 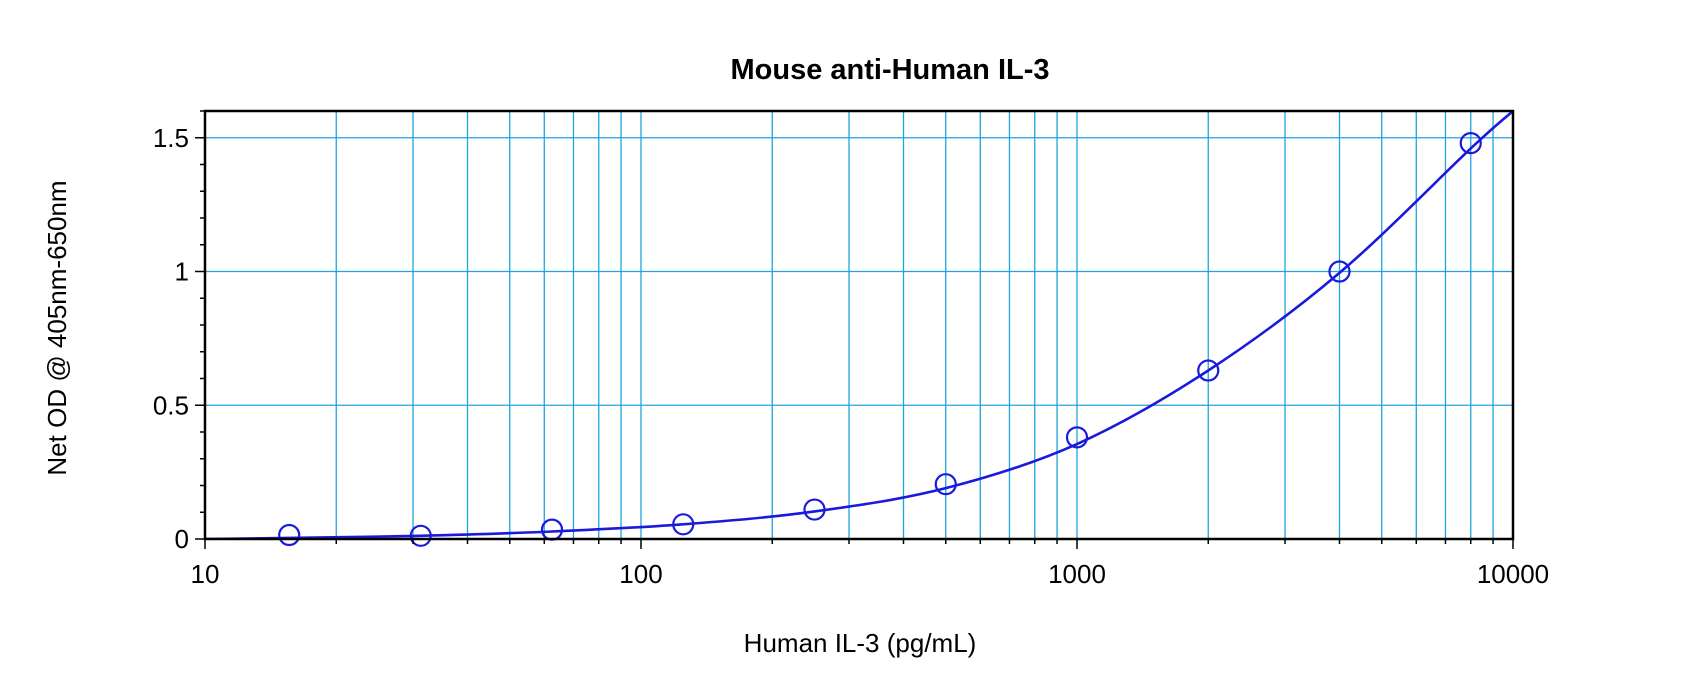 What do you see at coordinates (1077, 574) in the screenshot?
I see `x-tick-label: 1000` at bounding box center [1077, 574].